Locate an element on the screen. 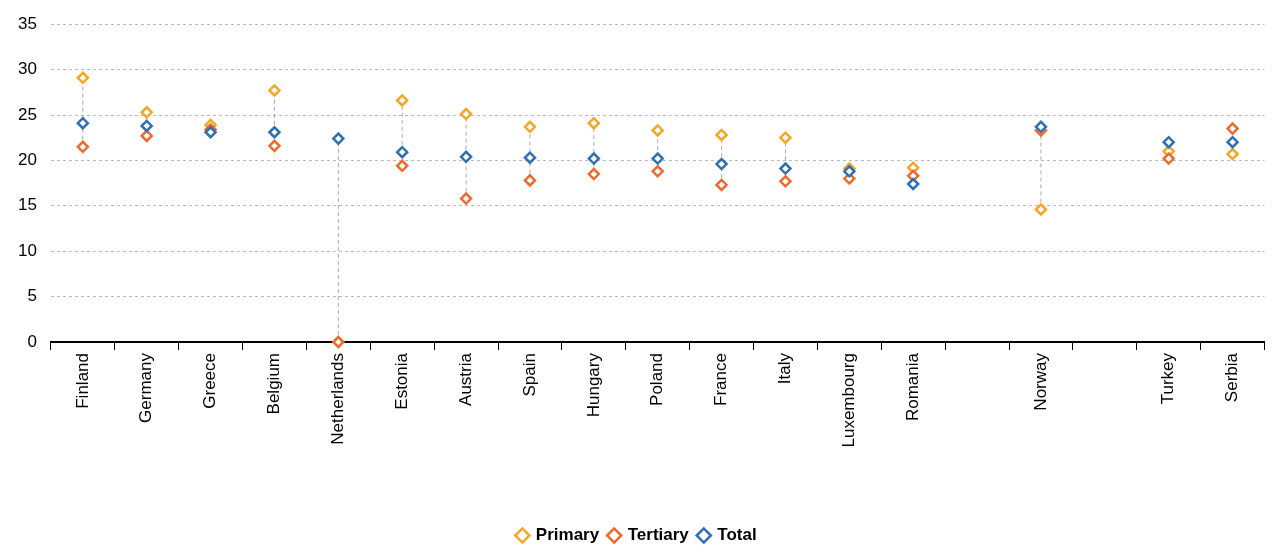 This screenshot has width=1272, height=554. x-tick-label: Poland is located at coordinates (657, 379).